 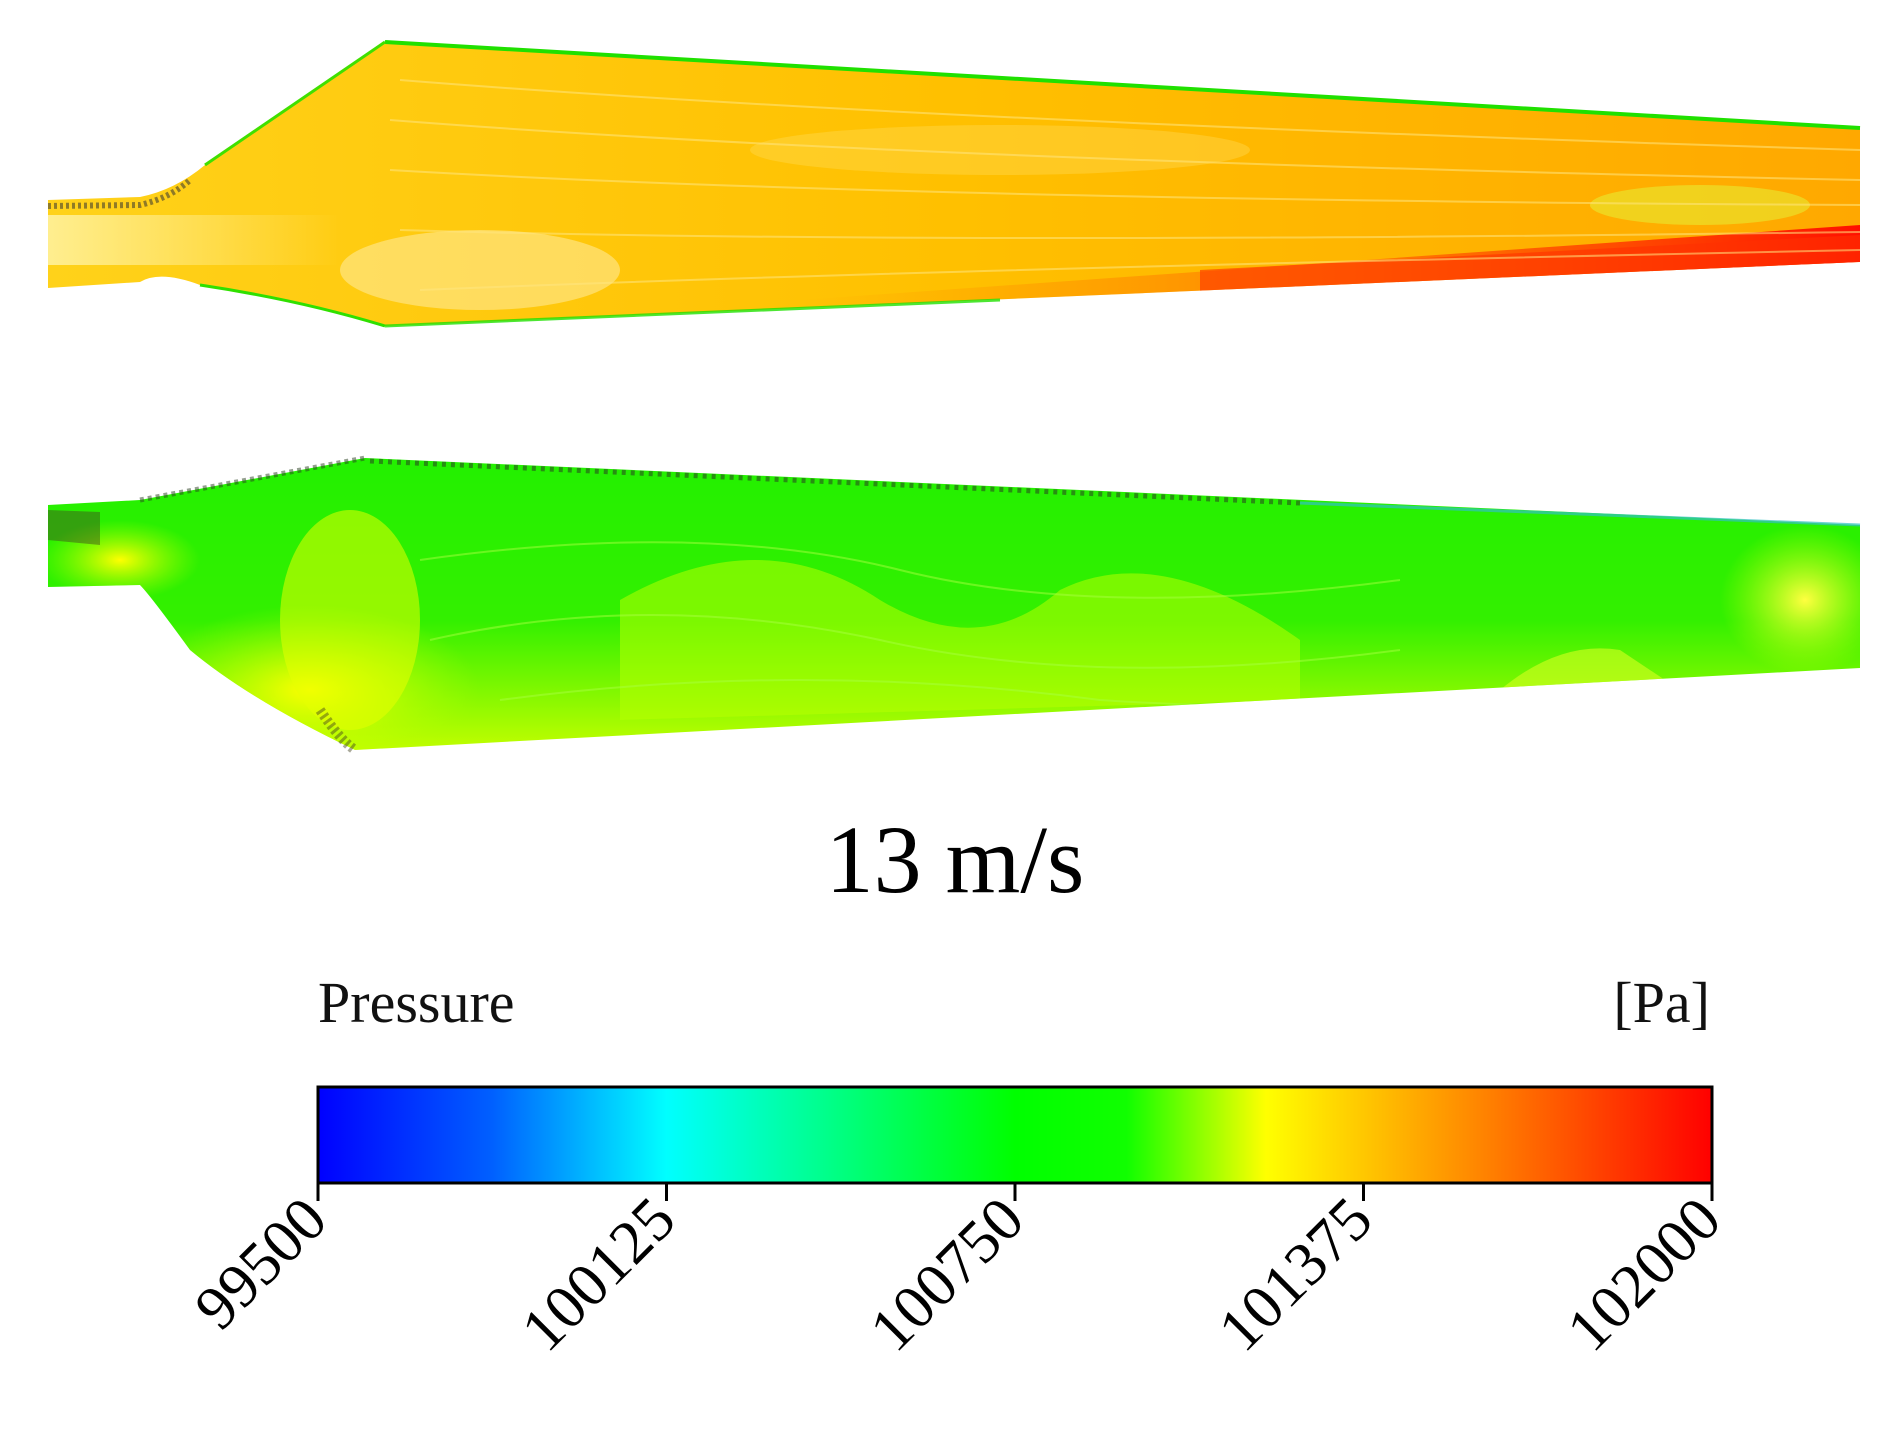 What do you see at coordinates (947, 1275) in the screenshot?
I see `colorbar-tick-label: 100750` at bounding box center [947, 1275].